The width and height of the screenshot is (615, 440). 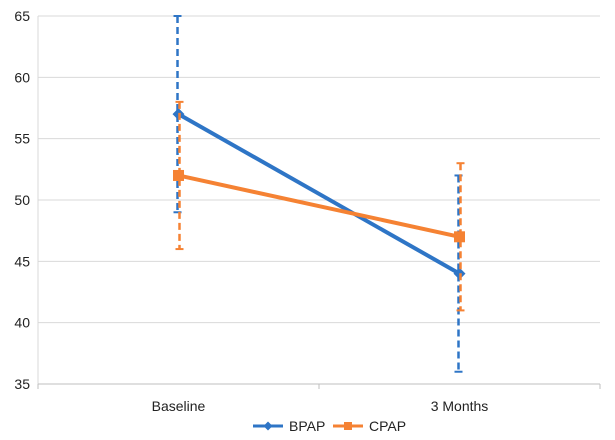 I want to click on y-tick-label: 60, so click(x=22, y=77).